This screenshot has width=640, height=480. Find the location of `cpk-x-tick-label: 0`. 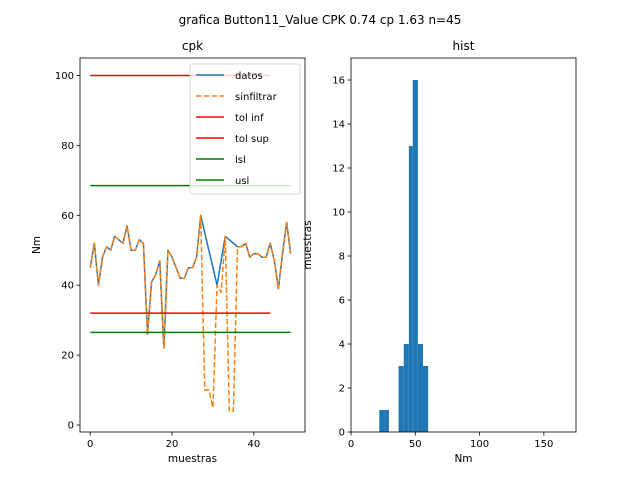

cpk-x-tick-label: 0 is located at coordinates (90, 444).